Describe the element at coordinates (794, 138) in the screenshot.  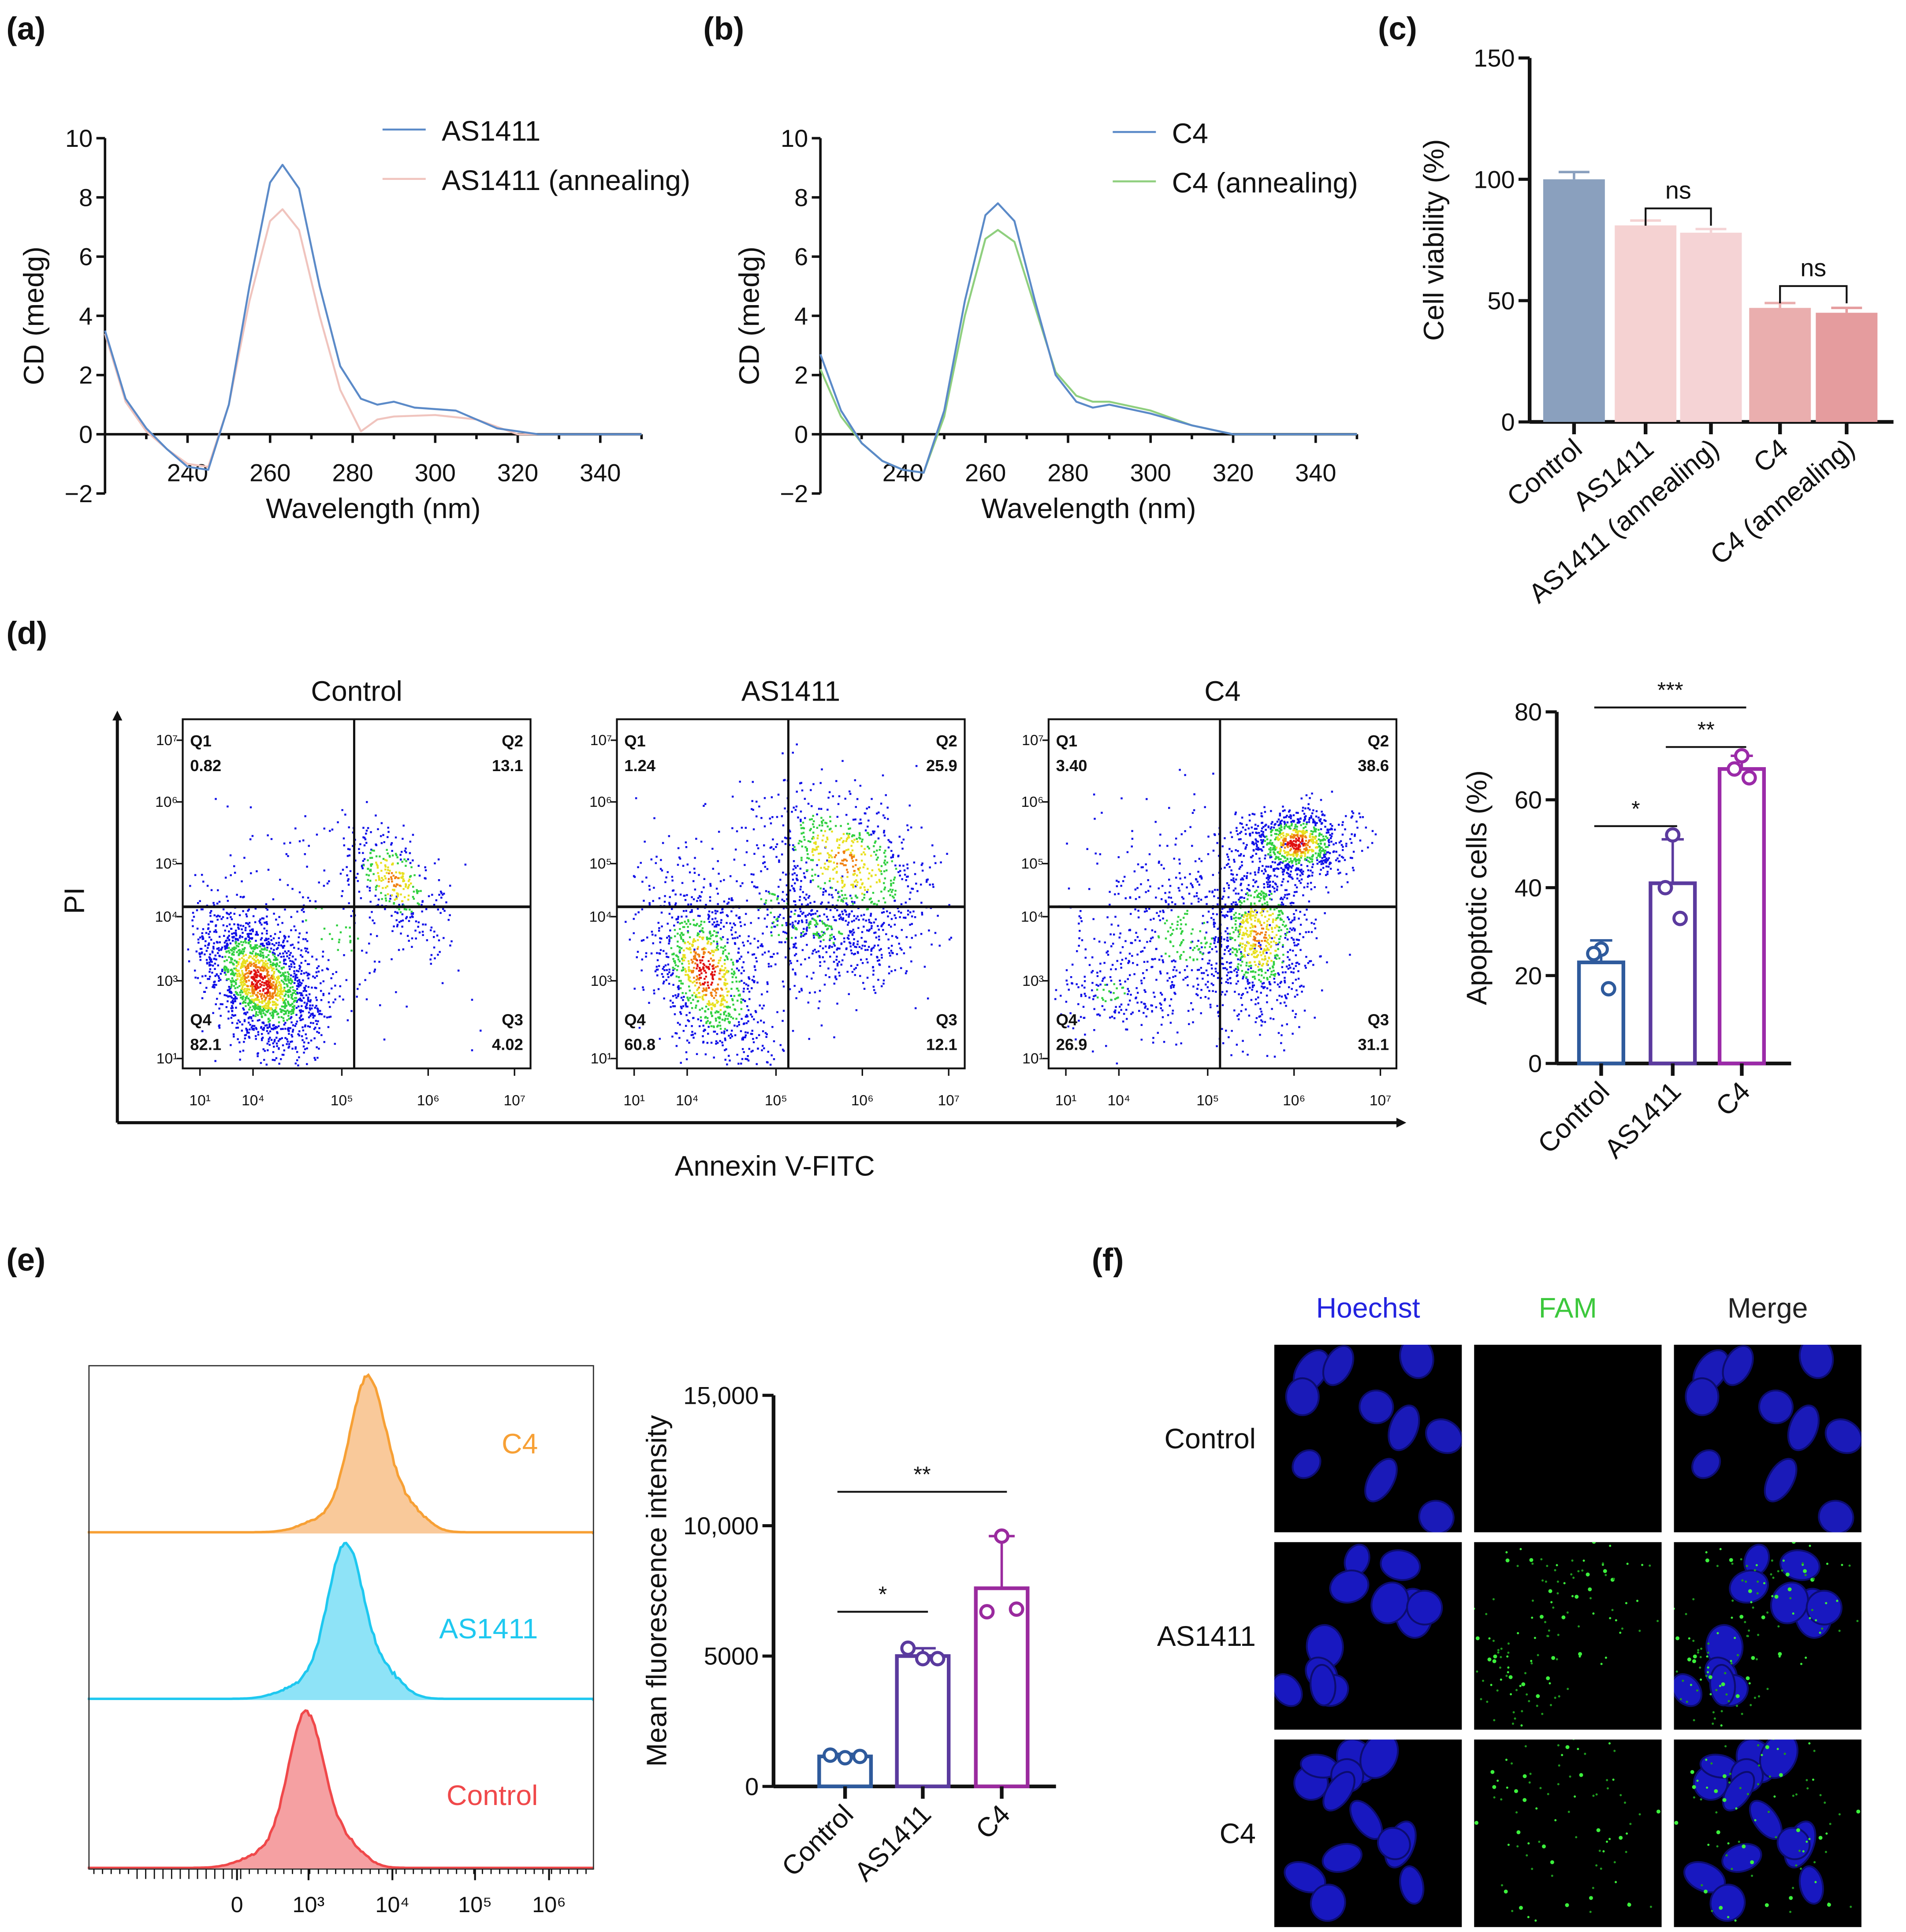
I see `y-tick-label: 10` at that location.